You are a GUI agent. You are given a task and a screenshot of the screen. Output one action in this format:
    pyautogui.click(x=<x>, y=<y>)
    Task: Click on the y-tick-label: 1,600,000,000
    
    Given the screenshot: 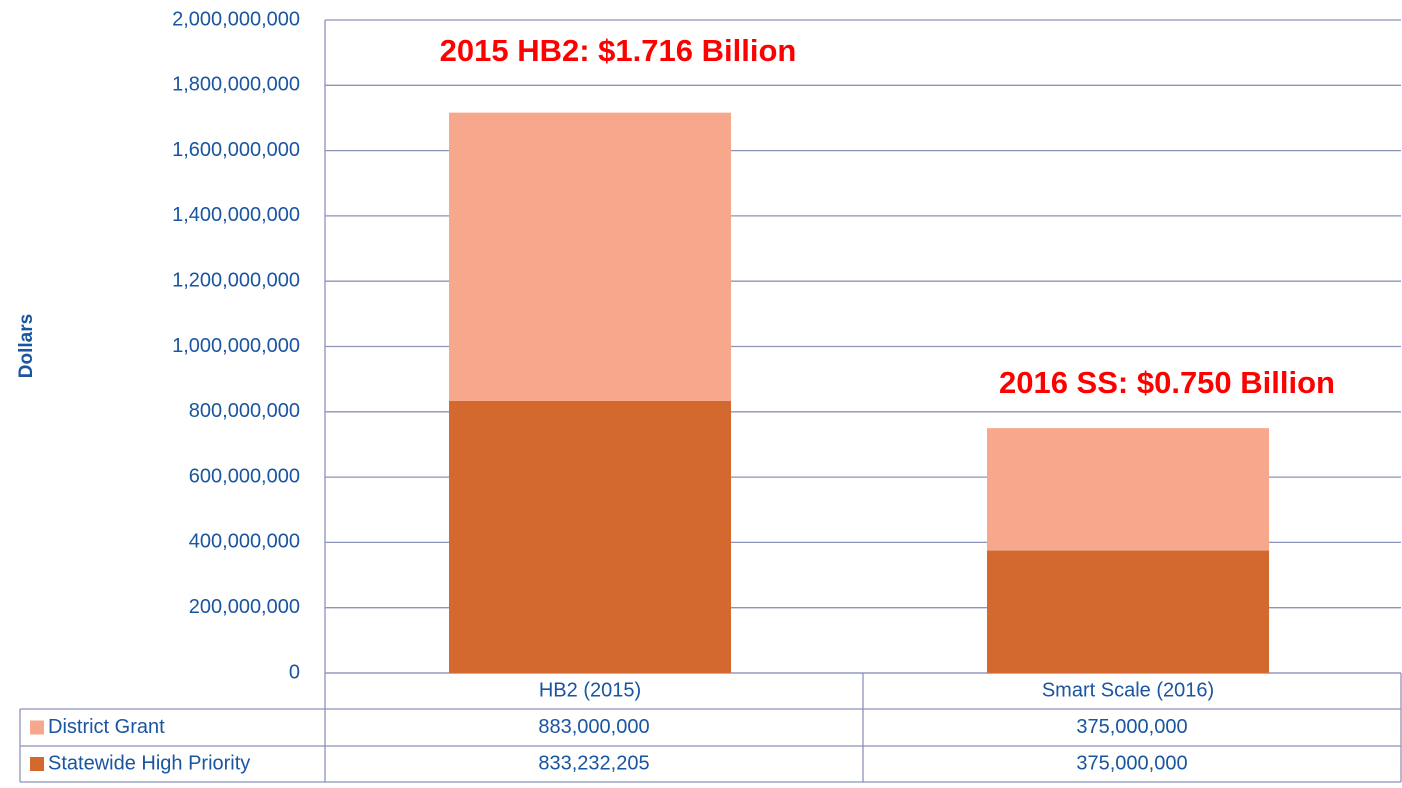 What is the action you would take?
    pyautogui.click(x=236, y=150)
    